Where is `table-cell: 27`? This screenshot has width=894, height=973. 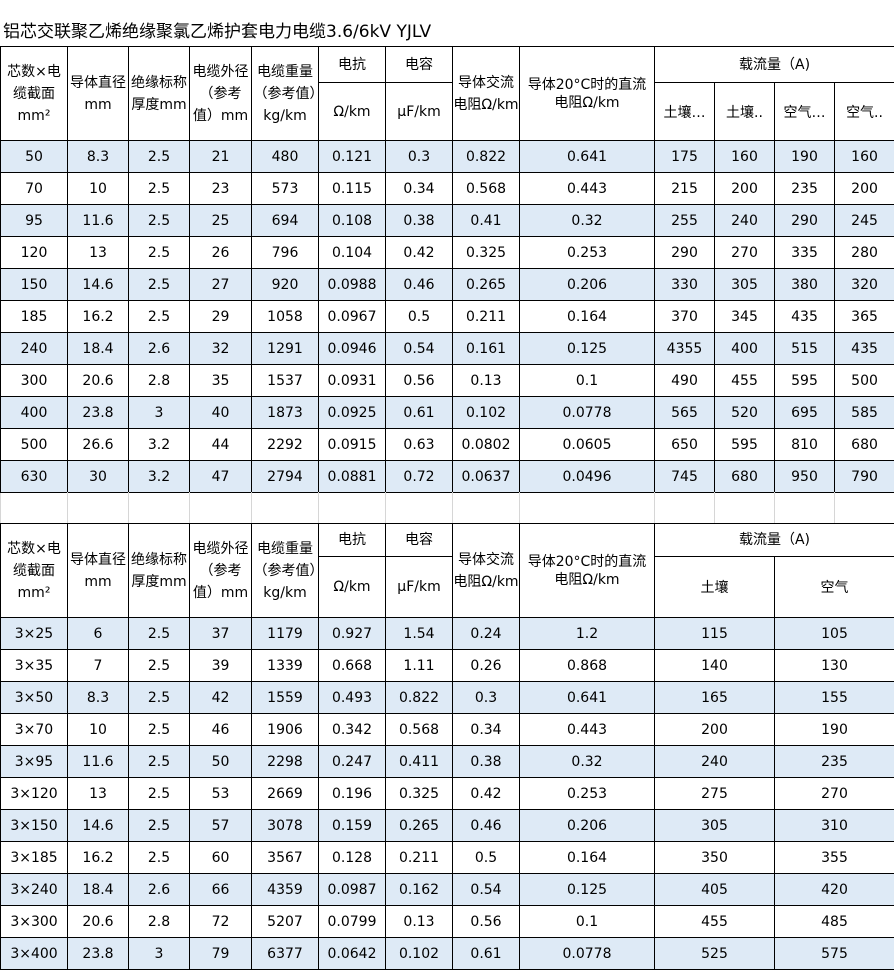
table-cell: 27 is located at coordinates (220, 284).